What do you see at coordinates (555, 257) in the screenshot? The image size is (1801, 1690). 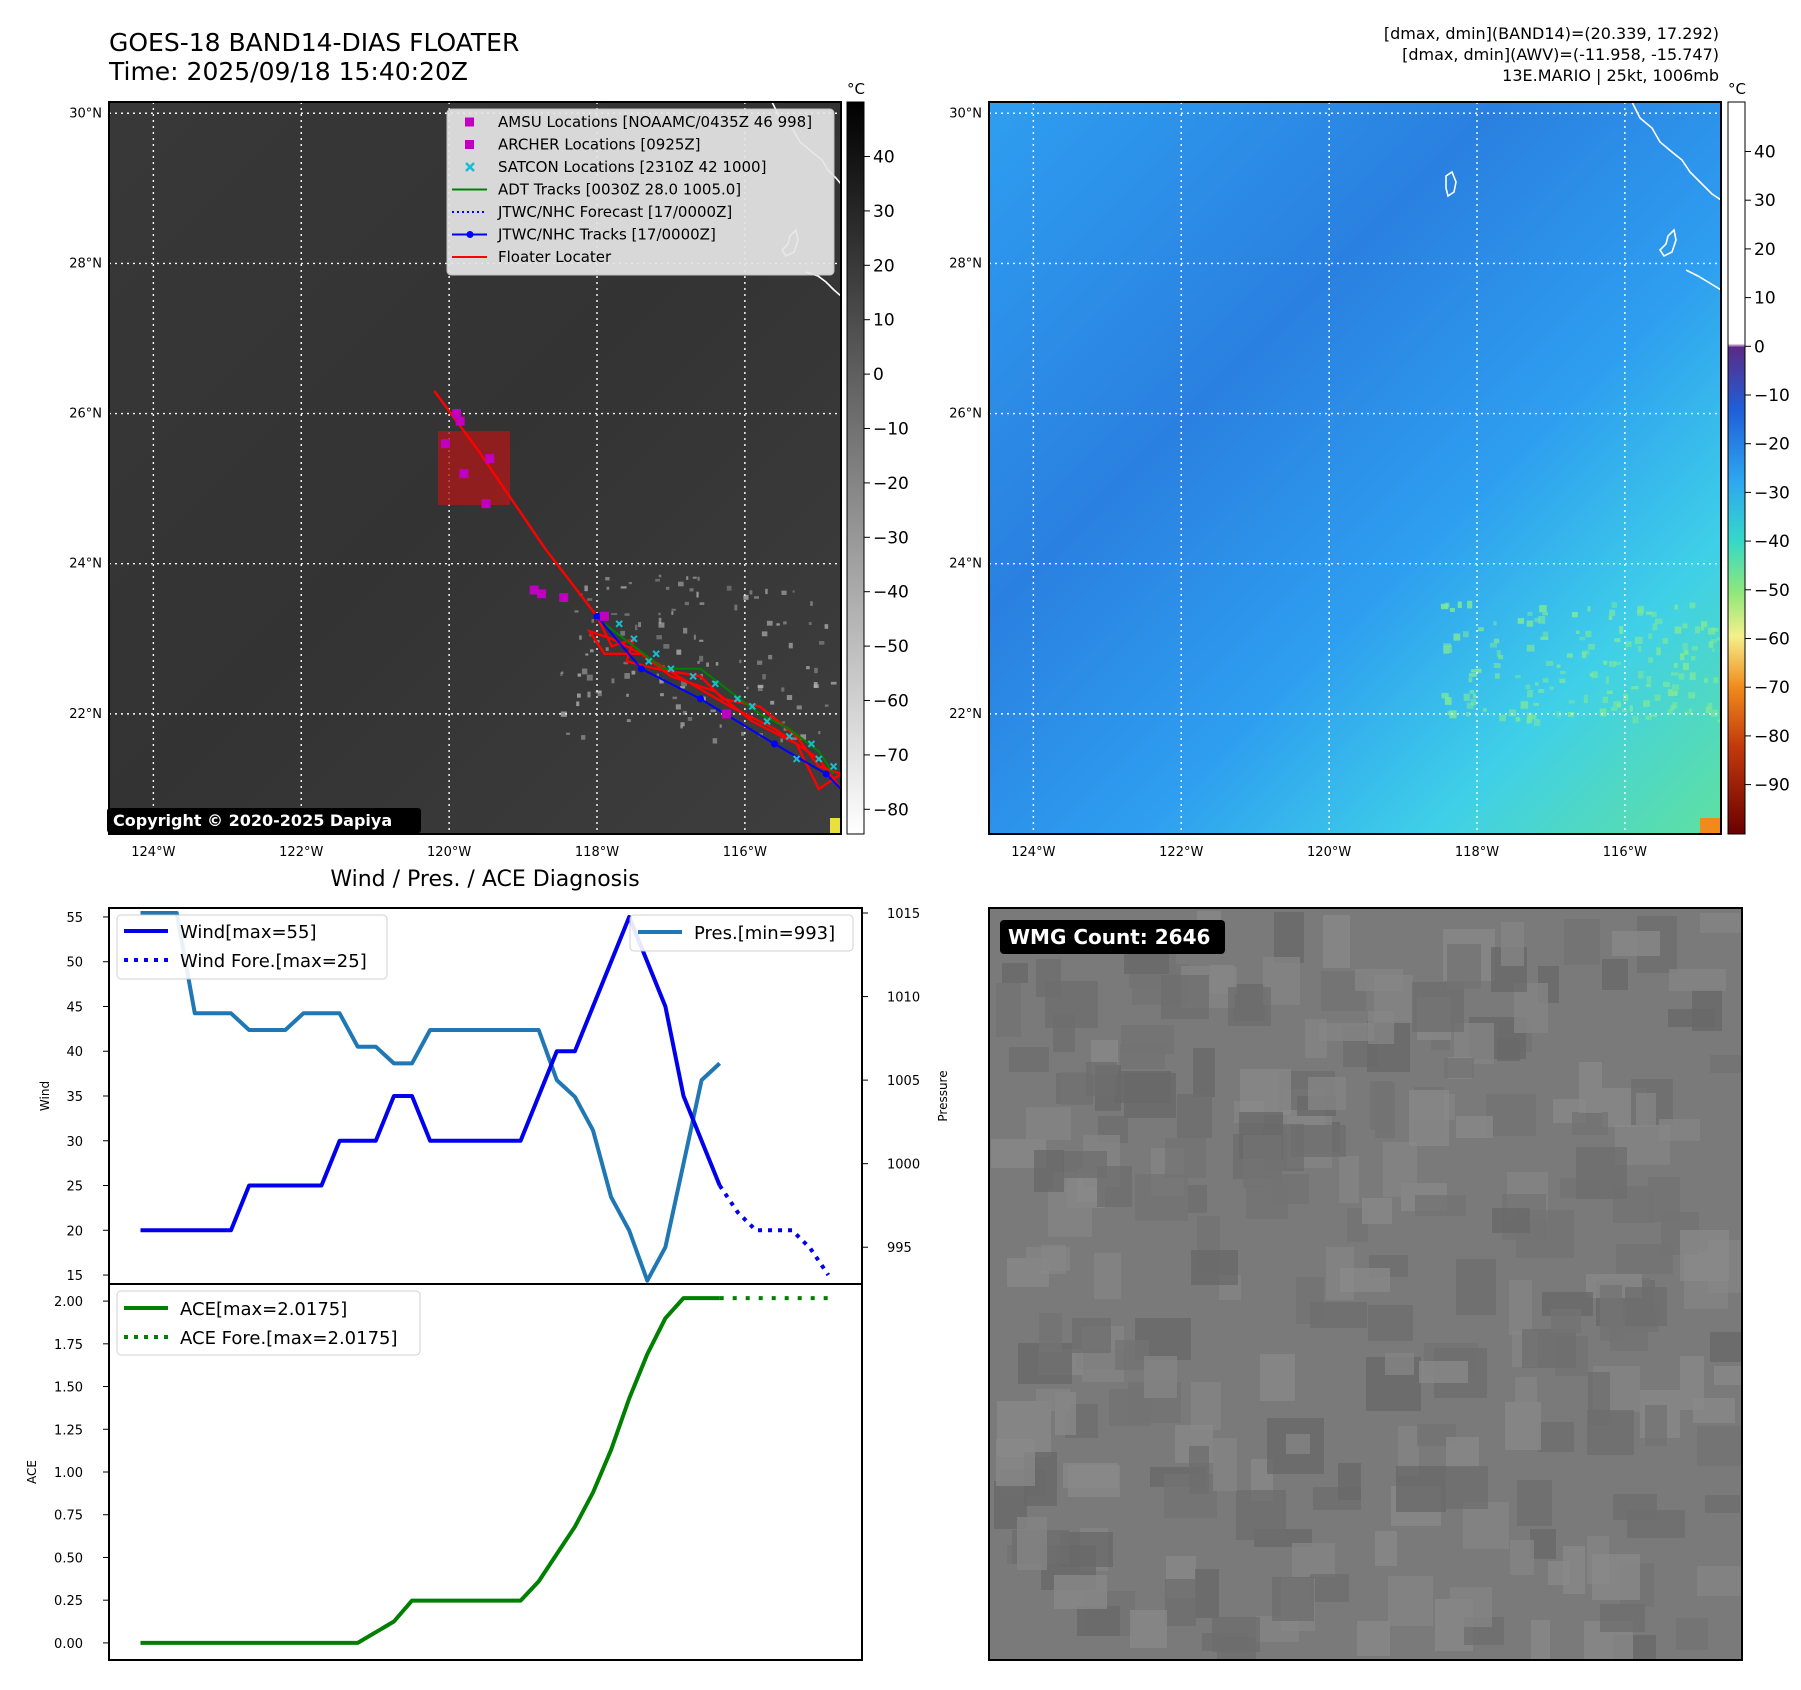 I see `legend-label: Floater Locater` at bounding box center [555, 257].